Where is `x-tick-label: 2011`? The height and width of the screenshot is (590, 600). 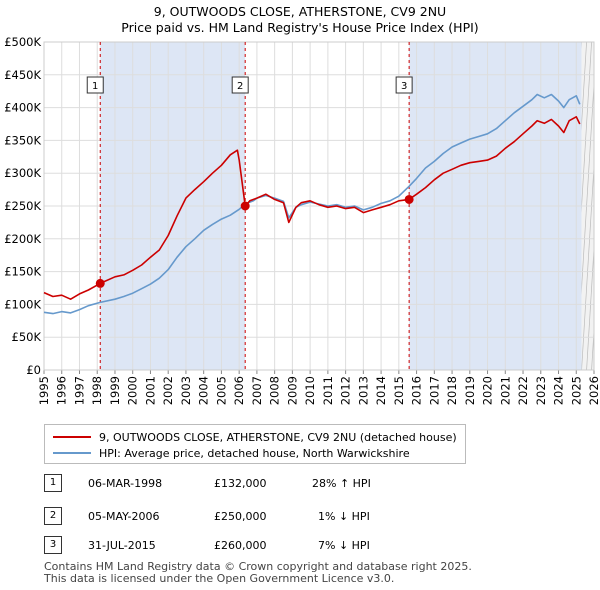
x-tick-label: 2011 is located at coordinates (328, 390).